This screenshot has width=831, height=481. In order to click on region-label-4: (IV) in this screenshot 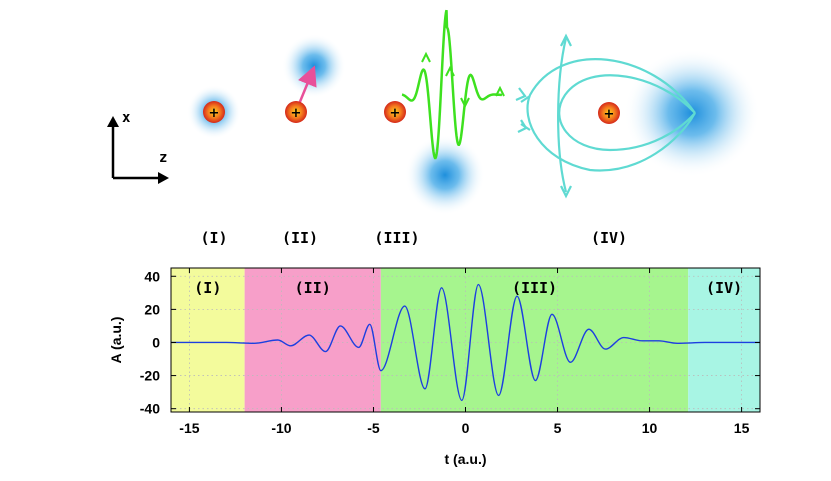, I will do `click(724, 288)`.